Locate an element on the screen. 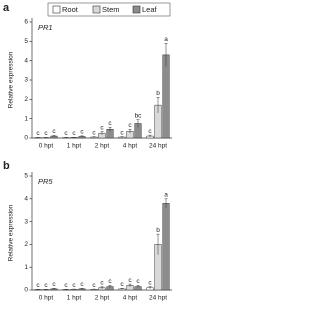 The height and width of the screenshot is (312, 320). gene-title: PR5 is located at coordinates (45, 181).